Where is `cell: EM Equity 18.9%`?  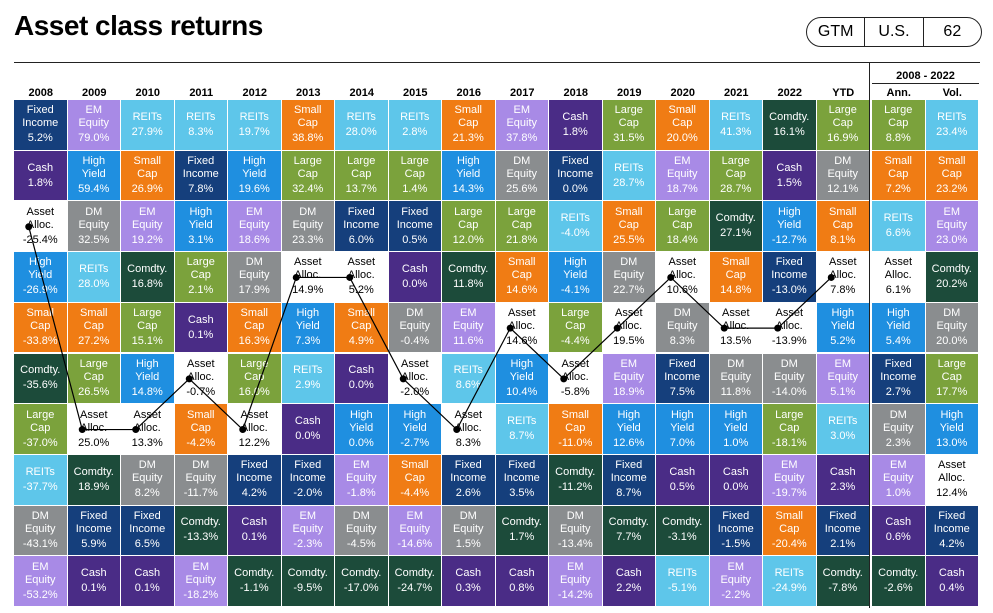
cell: EM Equity 18.9% is located at coordinates (628, 378).